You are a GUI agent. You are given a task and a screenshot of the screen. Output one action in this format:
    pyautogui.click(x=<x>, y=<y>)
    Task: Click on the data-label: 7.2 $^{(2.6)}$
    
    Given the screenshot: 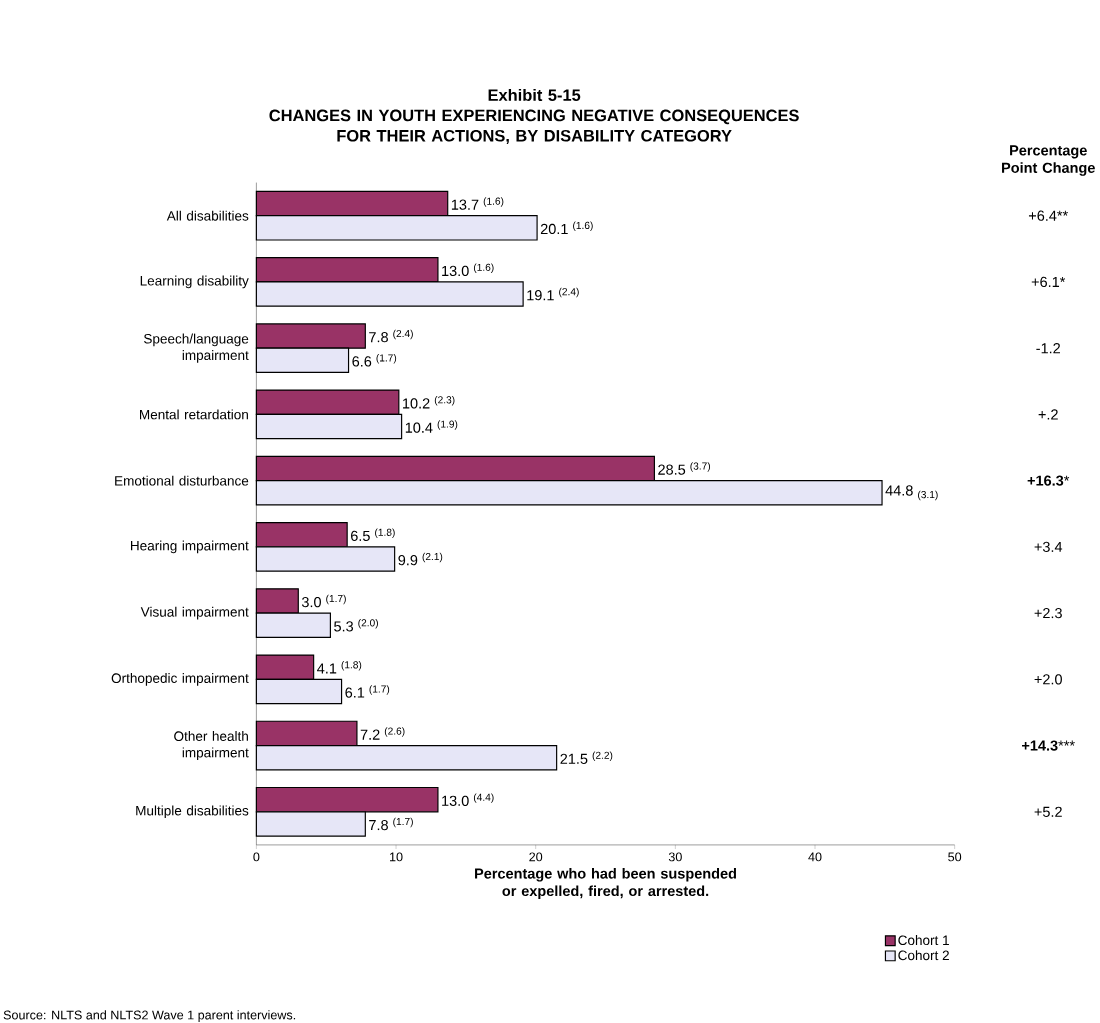 What is the action you would take?
    pyautogui.click(x=382, y=733)
    